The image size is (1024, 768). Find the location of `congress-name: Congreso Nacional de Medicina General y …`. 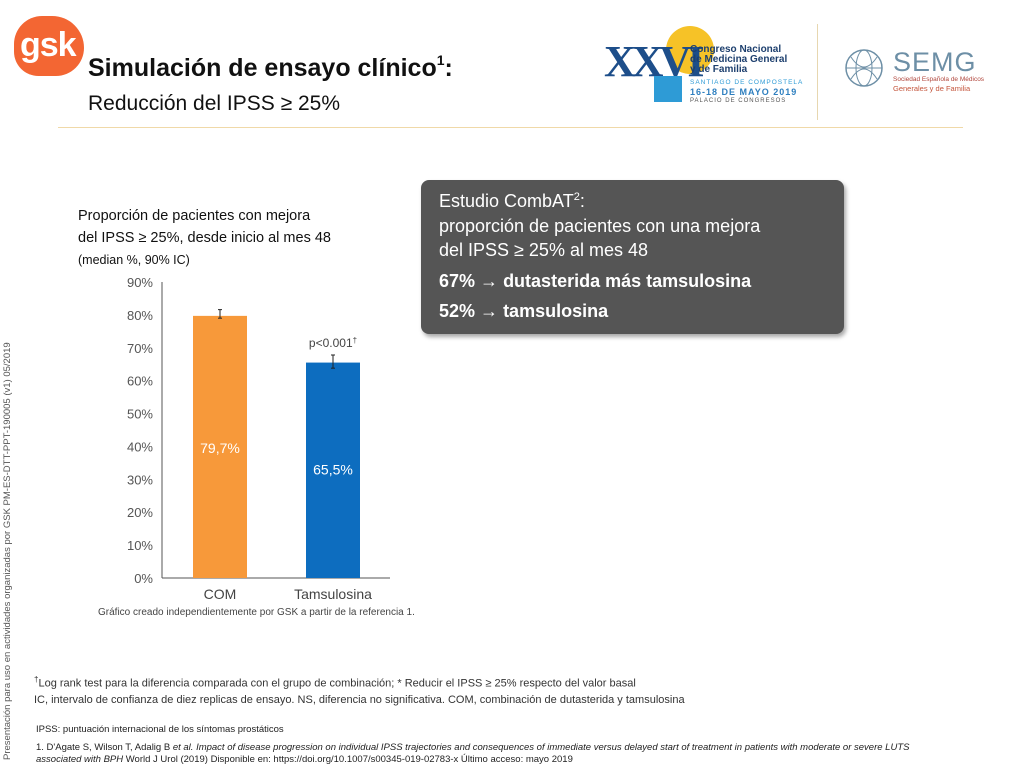

congress-name: Congreso Nacional de Medicina General y … is located at coordinates (738, 60).